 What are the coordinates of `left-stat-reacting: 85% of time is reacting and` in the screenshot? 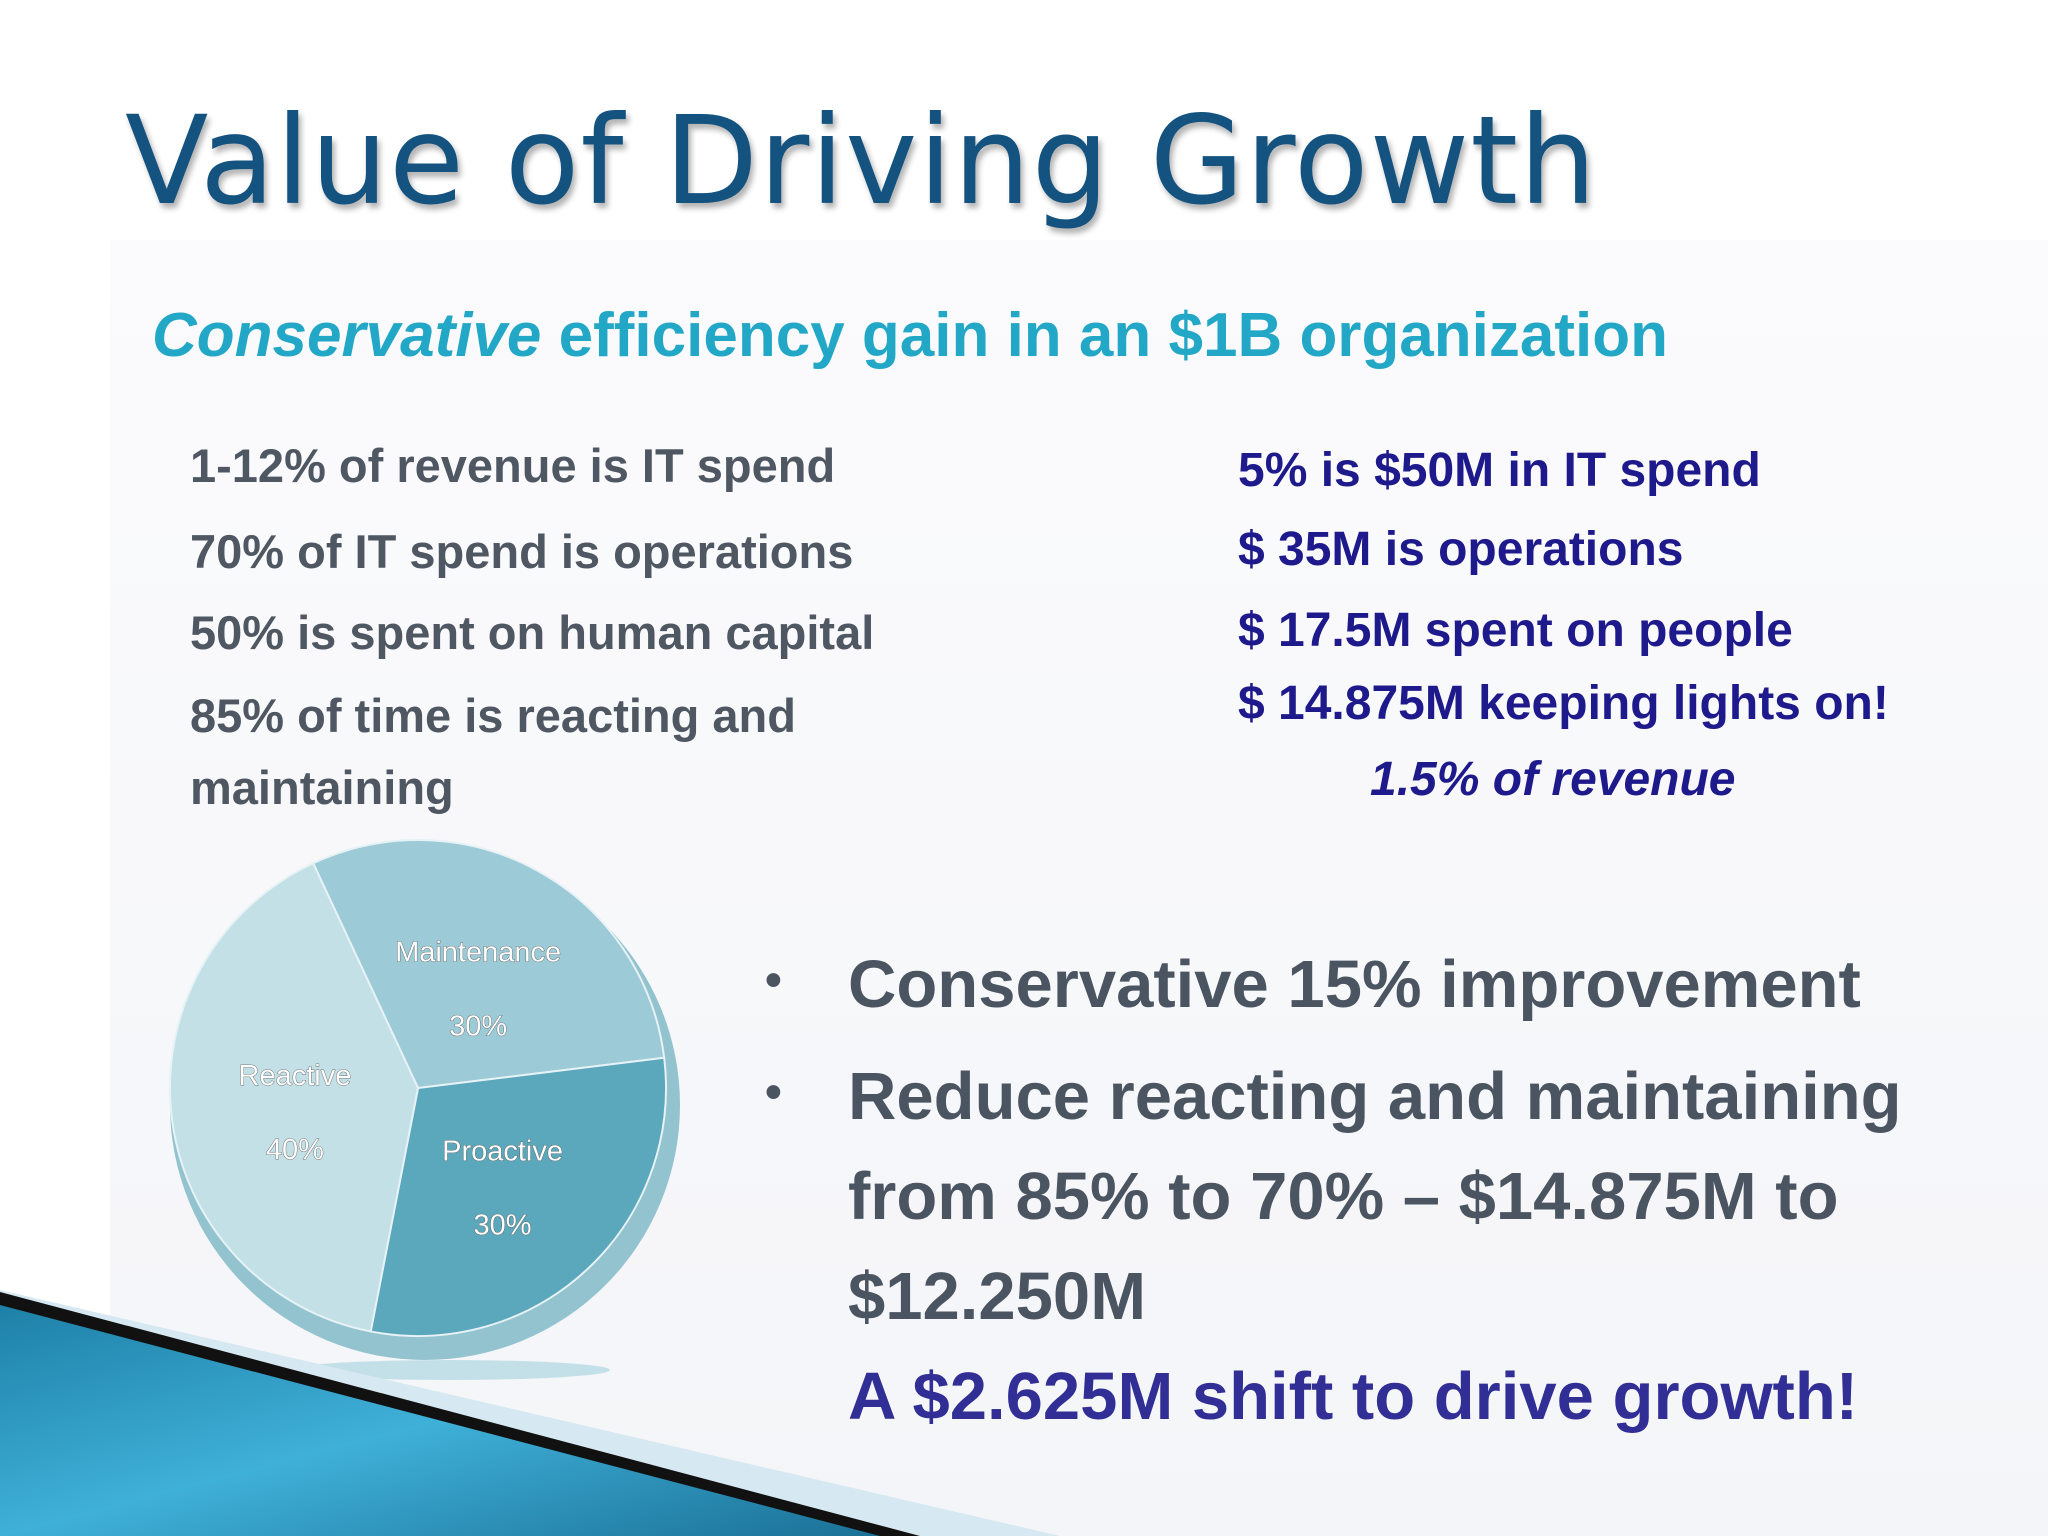 It's located at (493, 715).